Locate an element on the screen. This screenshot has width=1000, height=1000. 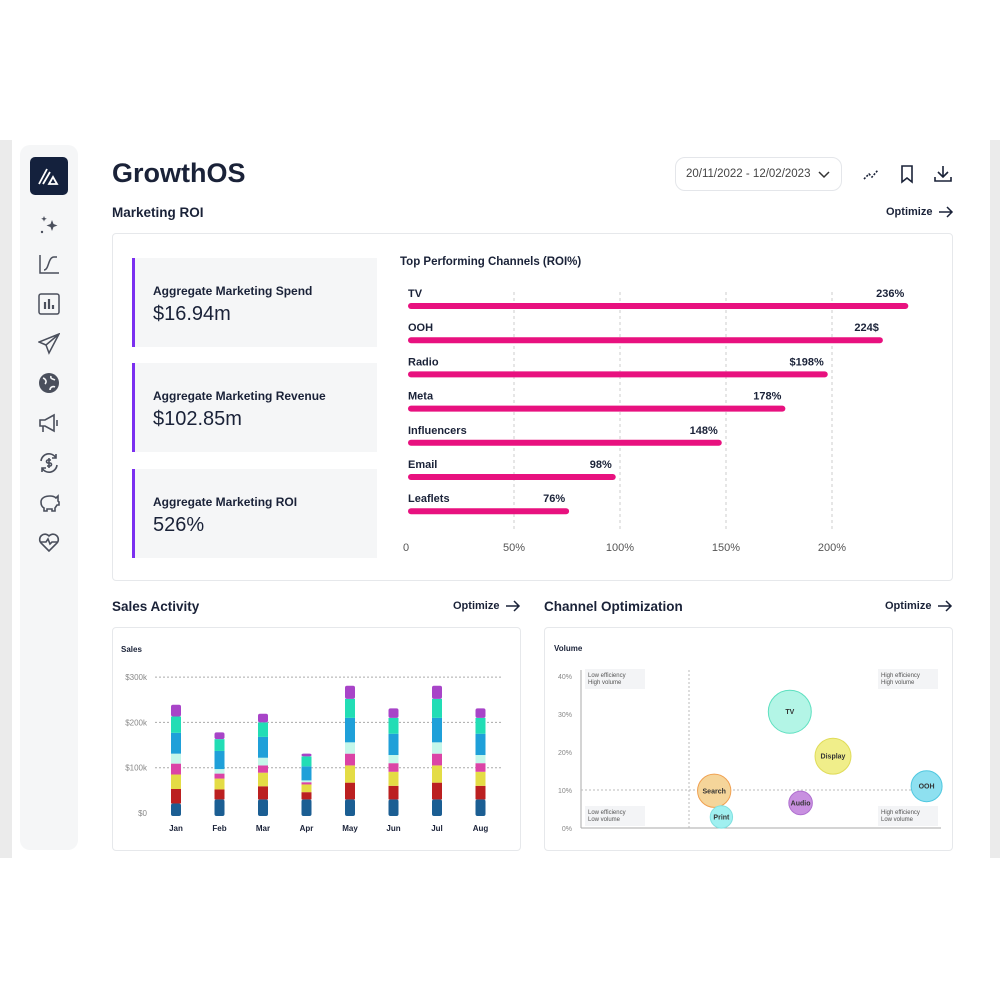
y-tick-label: 40% is located at coordinates (565, 677).